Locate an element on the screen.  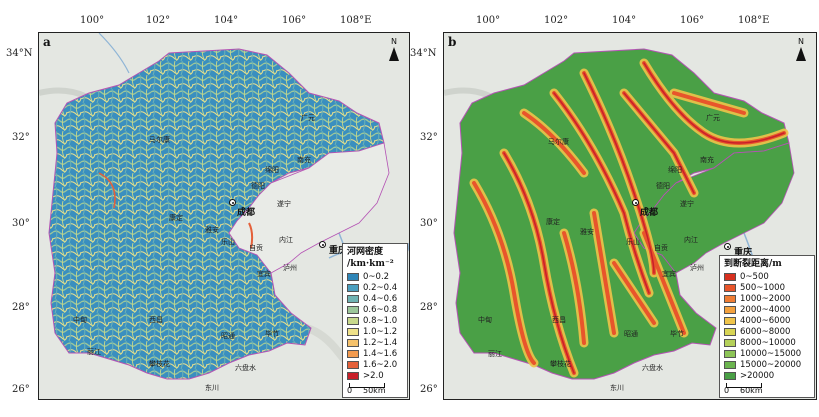
city-label: 毕节 is located at coordinates (677, 334).